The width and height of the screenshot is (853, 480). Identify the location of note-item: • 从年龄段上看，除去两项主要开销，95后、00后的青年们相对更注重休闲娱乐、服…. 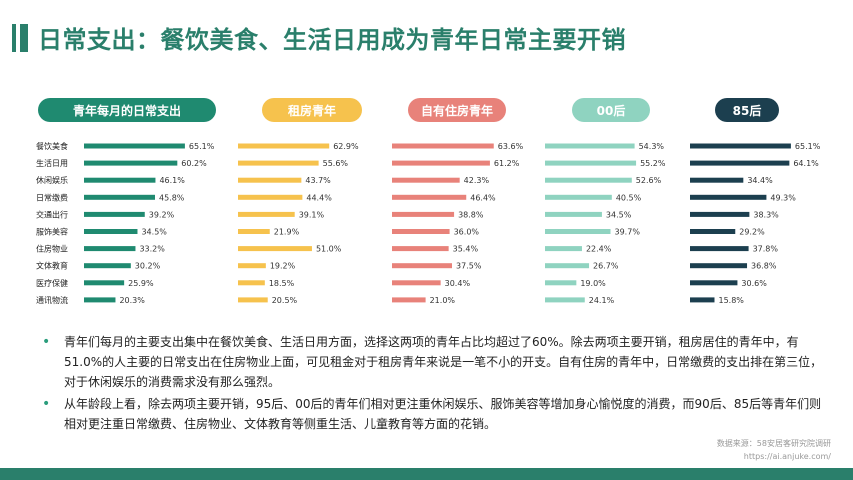
(437, 414).